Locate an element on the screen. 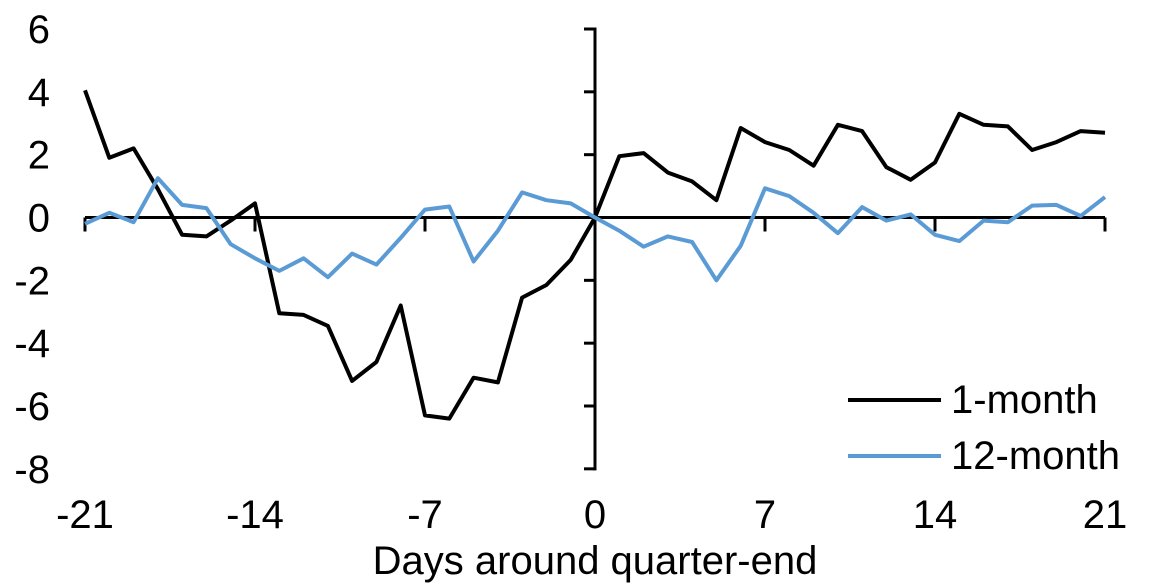 Image resolution: width=1152 pixels, height=584 pixels. y-tick-label: -6 is located at coordinates (32, 407).